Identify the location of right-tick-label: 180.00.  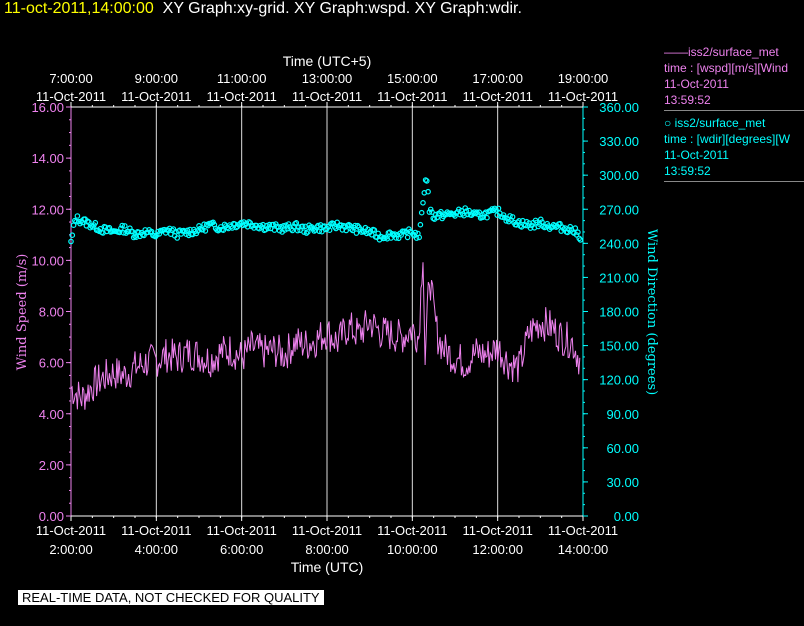
(619, 312).